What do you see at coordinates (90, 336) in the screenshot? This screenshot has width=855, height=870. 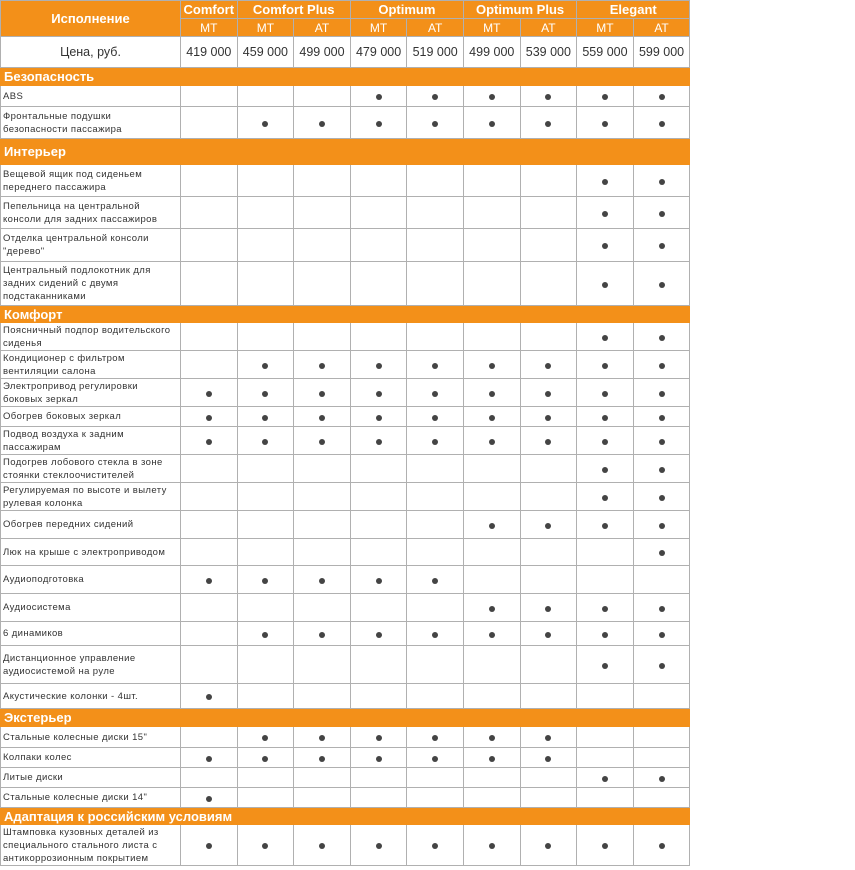 I see `feature-label: Поясничный подпор водительского сиденья` at bounding box center [90, 336].